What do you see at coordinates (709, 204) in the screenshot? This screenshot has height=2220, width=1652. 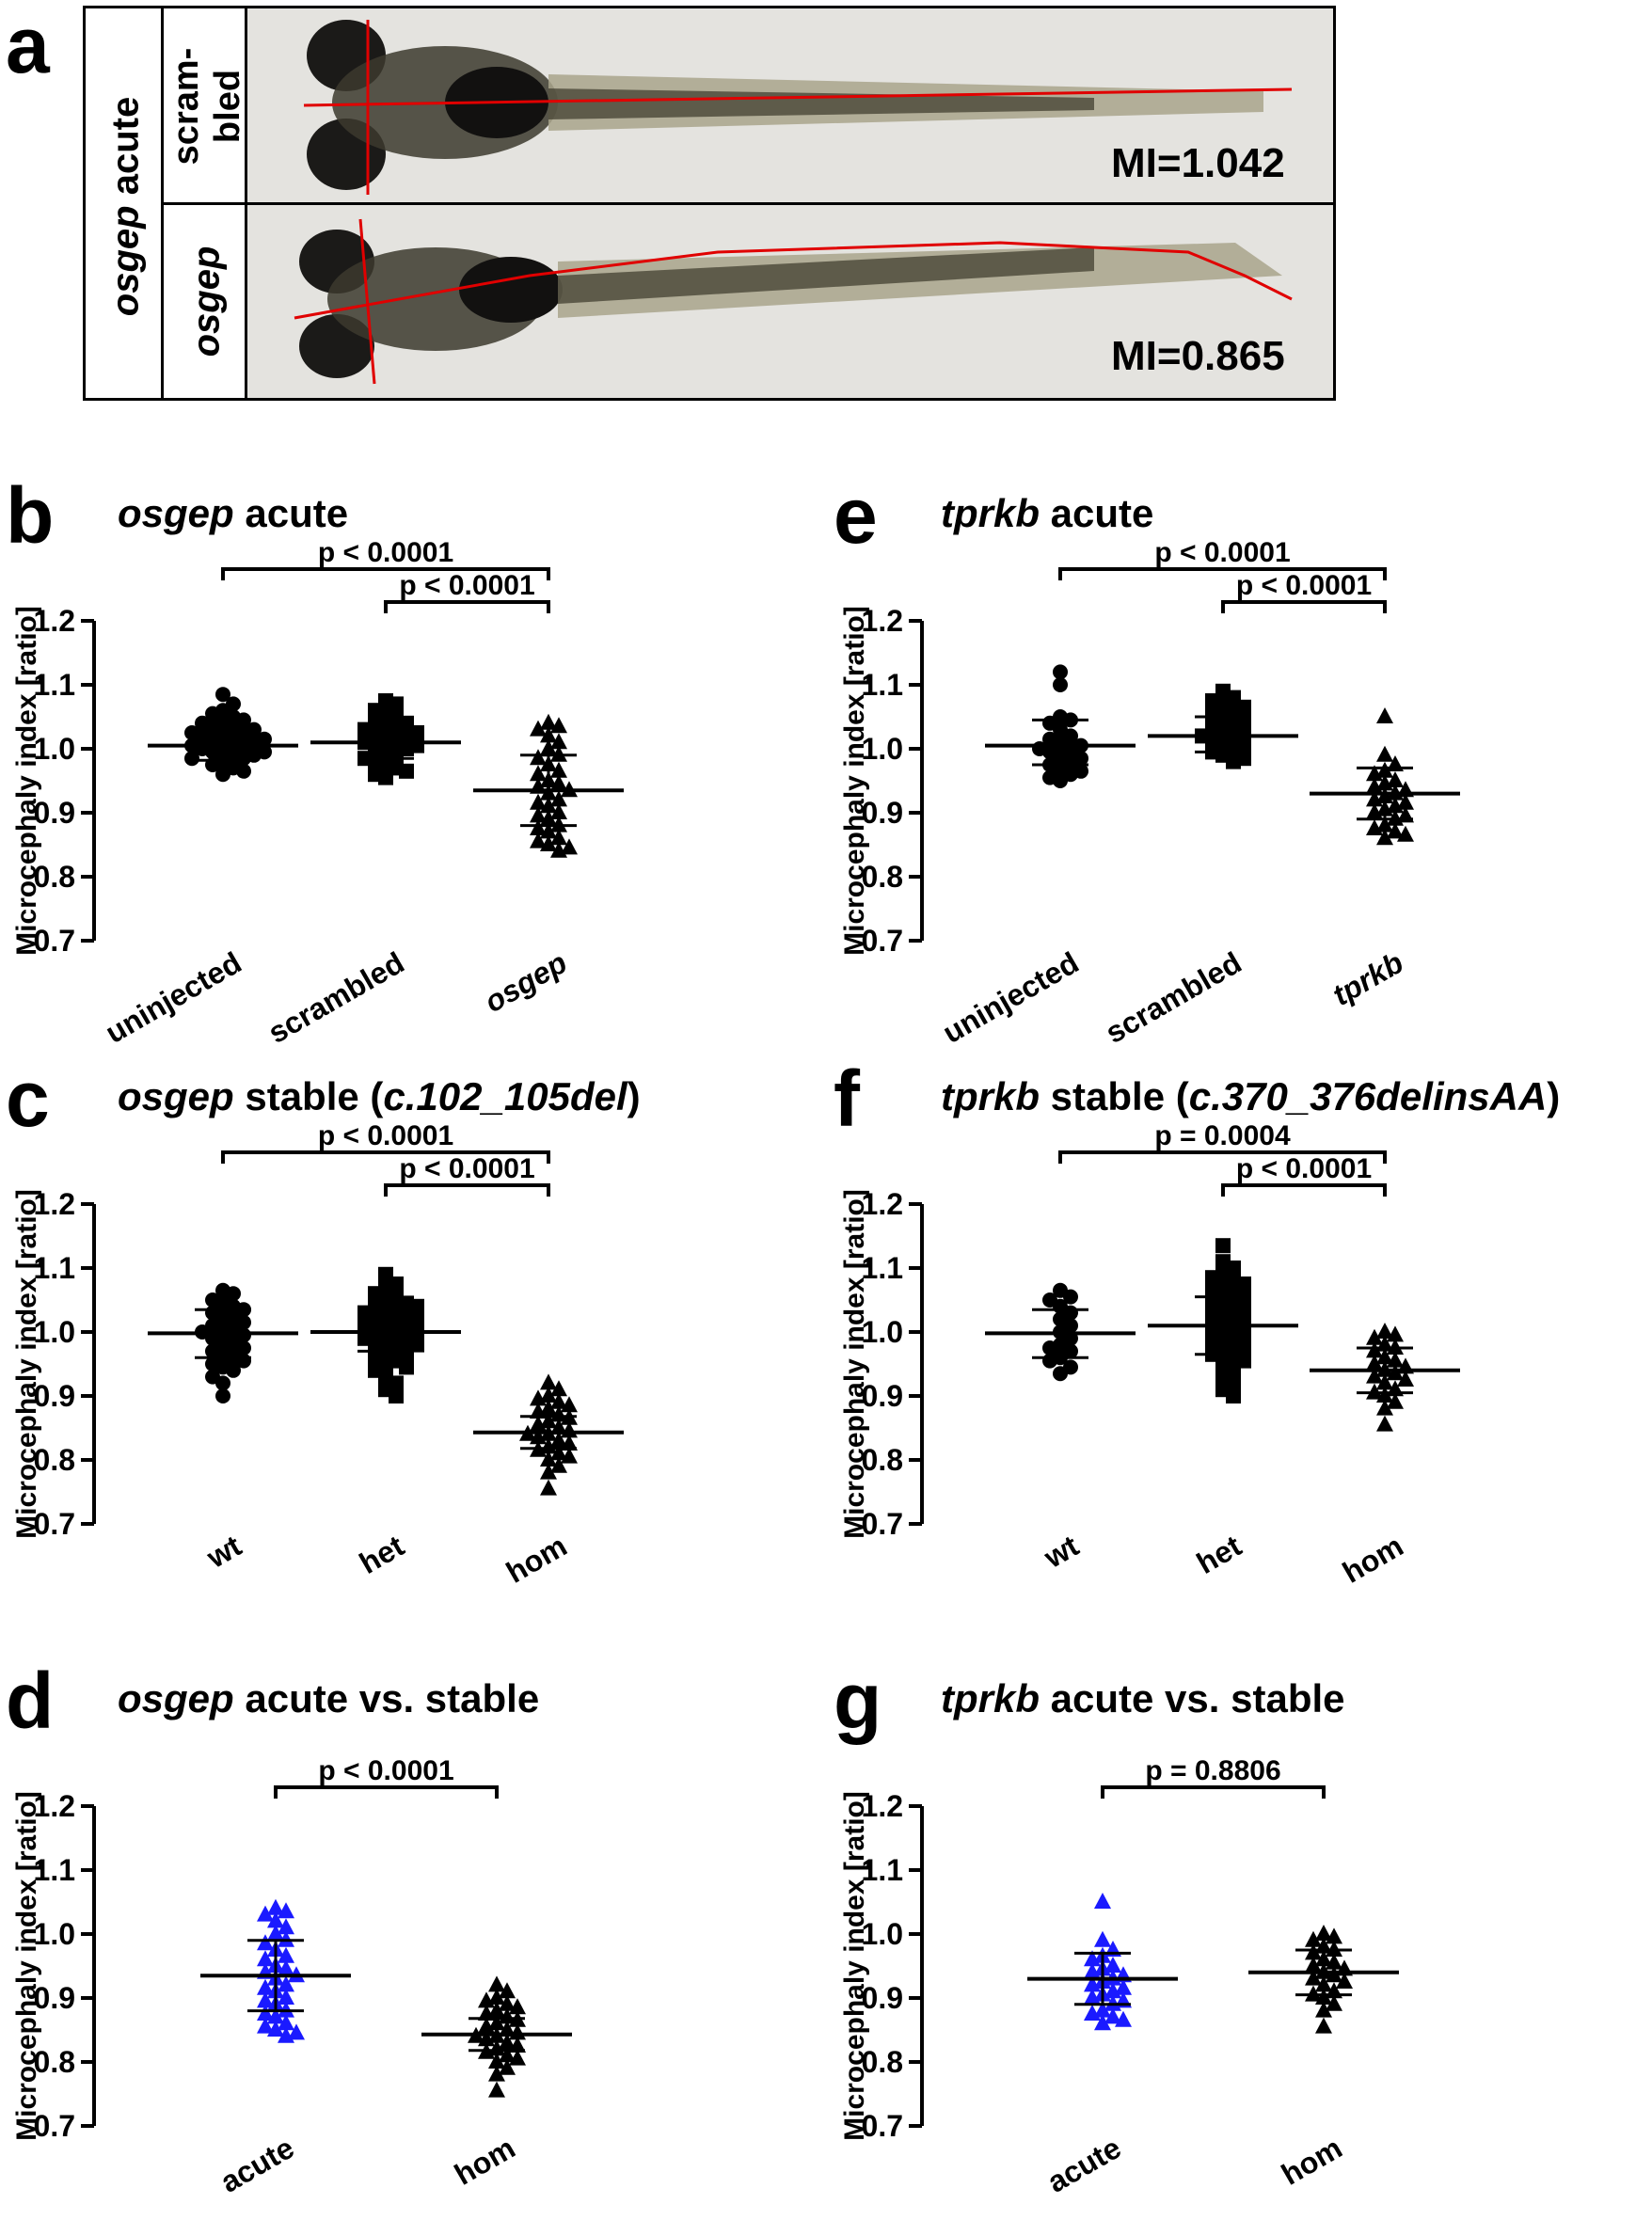 I see `panel-a-figure: osgep acute scram-bled osgep MI=1.042` at bounding box center [709, 204].